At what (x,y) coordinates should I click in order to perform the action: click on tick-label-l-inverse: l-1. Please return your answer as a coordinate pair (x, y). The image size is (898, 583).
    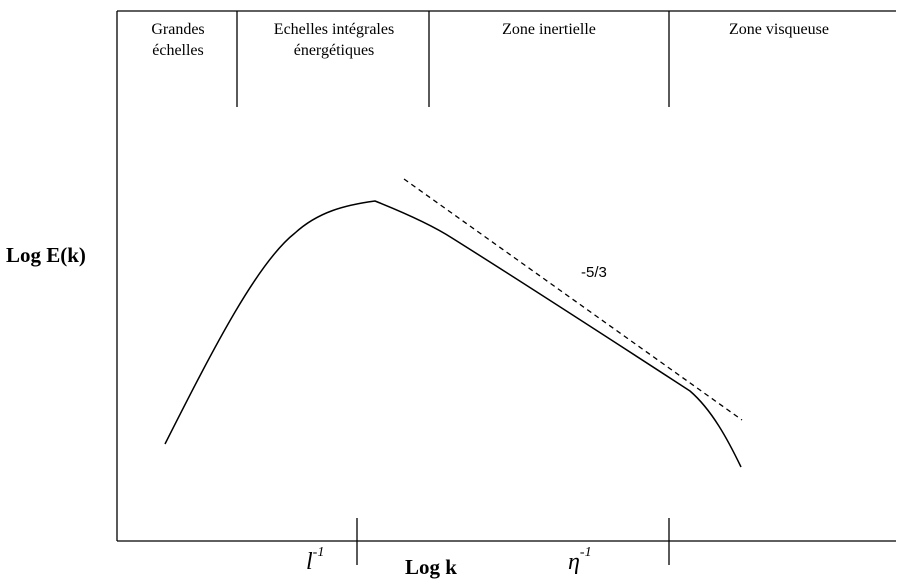
    Looking at the image, I should click on (315, 560).